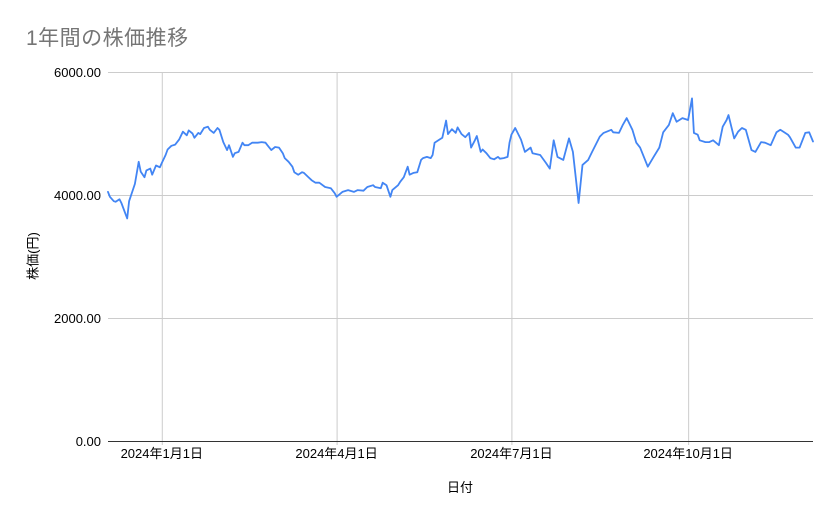 This screenshot has width=839, height=519. I want to click on y-axis-tick-label: 6000.00, so click(77, 72).